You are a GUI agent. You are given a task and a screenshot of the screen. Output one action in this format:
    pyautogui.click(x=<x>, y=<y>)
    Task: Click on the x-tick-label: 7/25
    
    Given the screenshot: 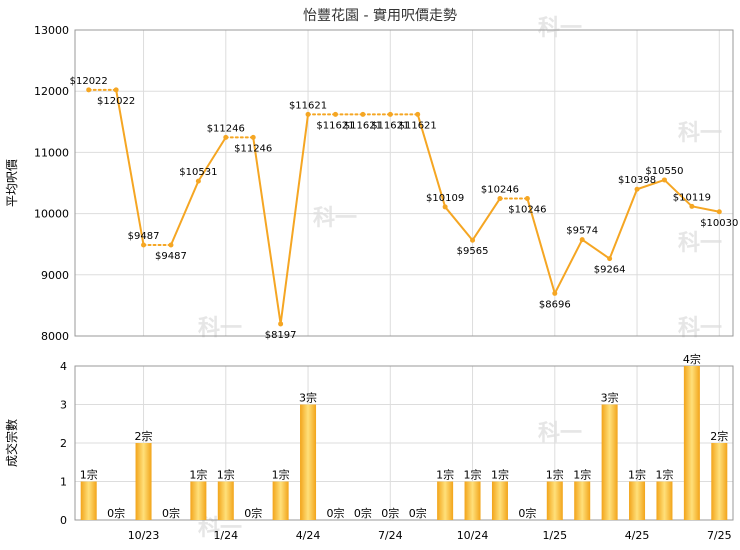 What is the action you would take?
    pyautogui.click(x=719, y=535)
    